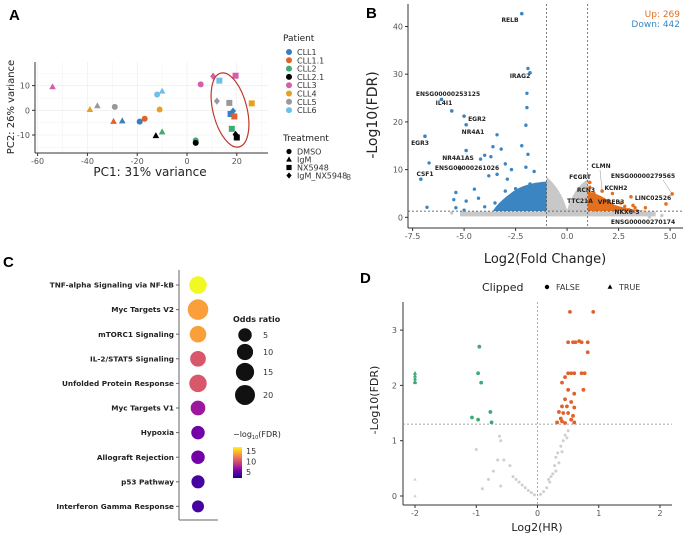  I want to click on label-leader-line, so click(601, 180).